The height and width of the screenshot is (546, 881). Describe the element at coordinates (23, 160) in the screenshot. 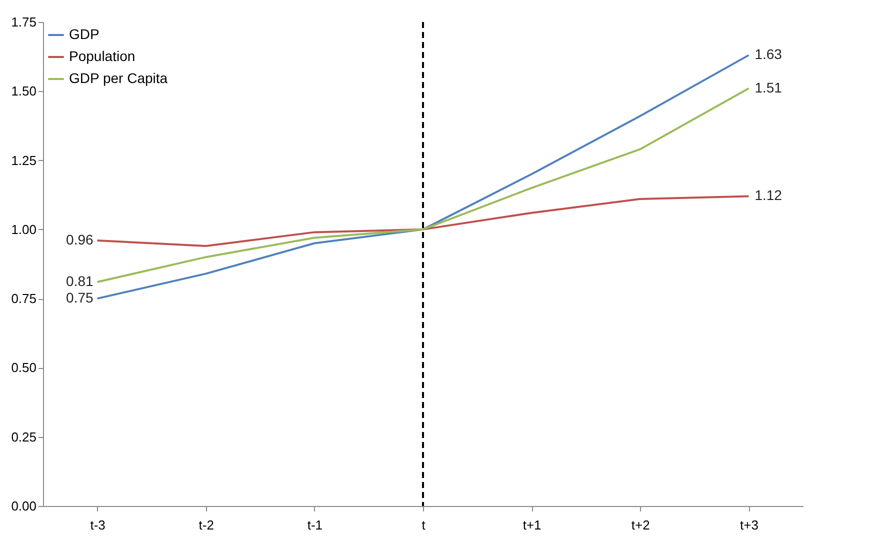

I see `y-tick-label: 1.25` at that location.